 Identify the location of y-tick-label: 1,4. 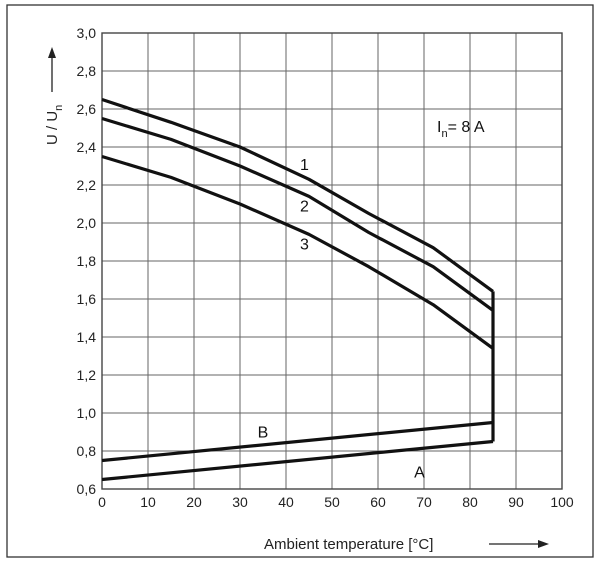
(87, 337).